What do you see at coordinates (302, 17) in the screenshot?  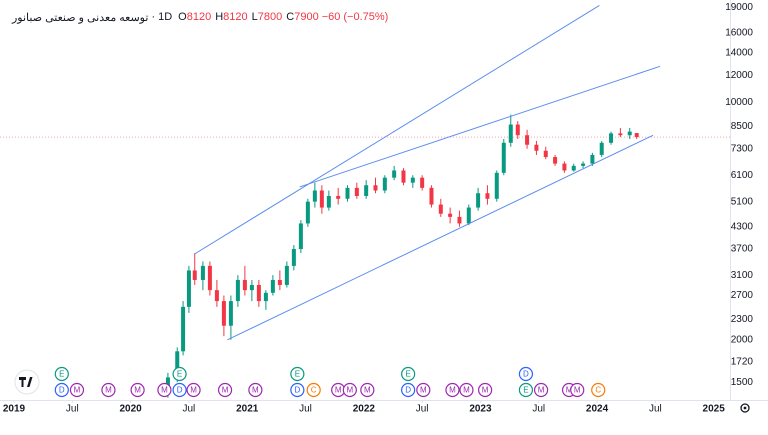 I see `ohlc-item: C 7900` at bounding box center [302, 17].